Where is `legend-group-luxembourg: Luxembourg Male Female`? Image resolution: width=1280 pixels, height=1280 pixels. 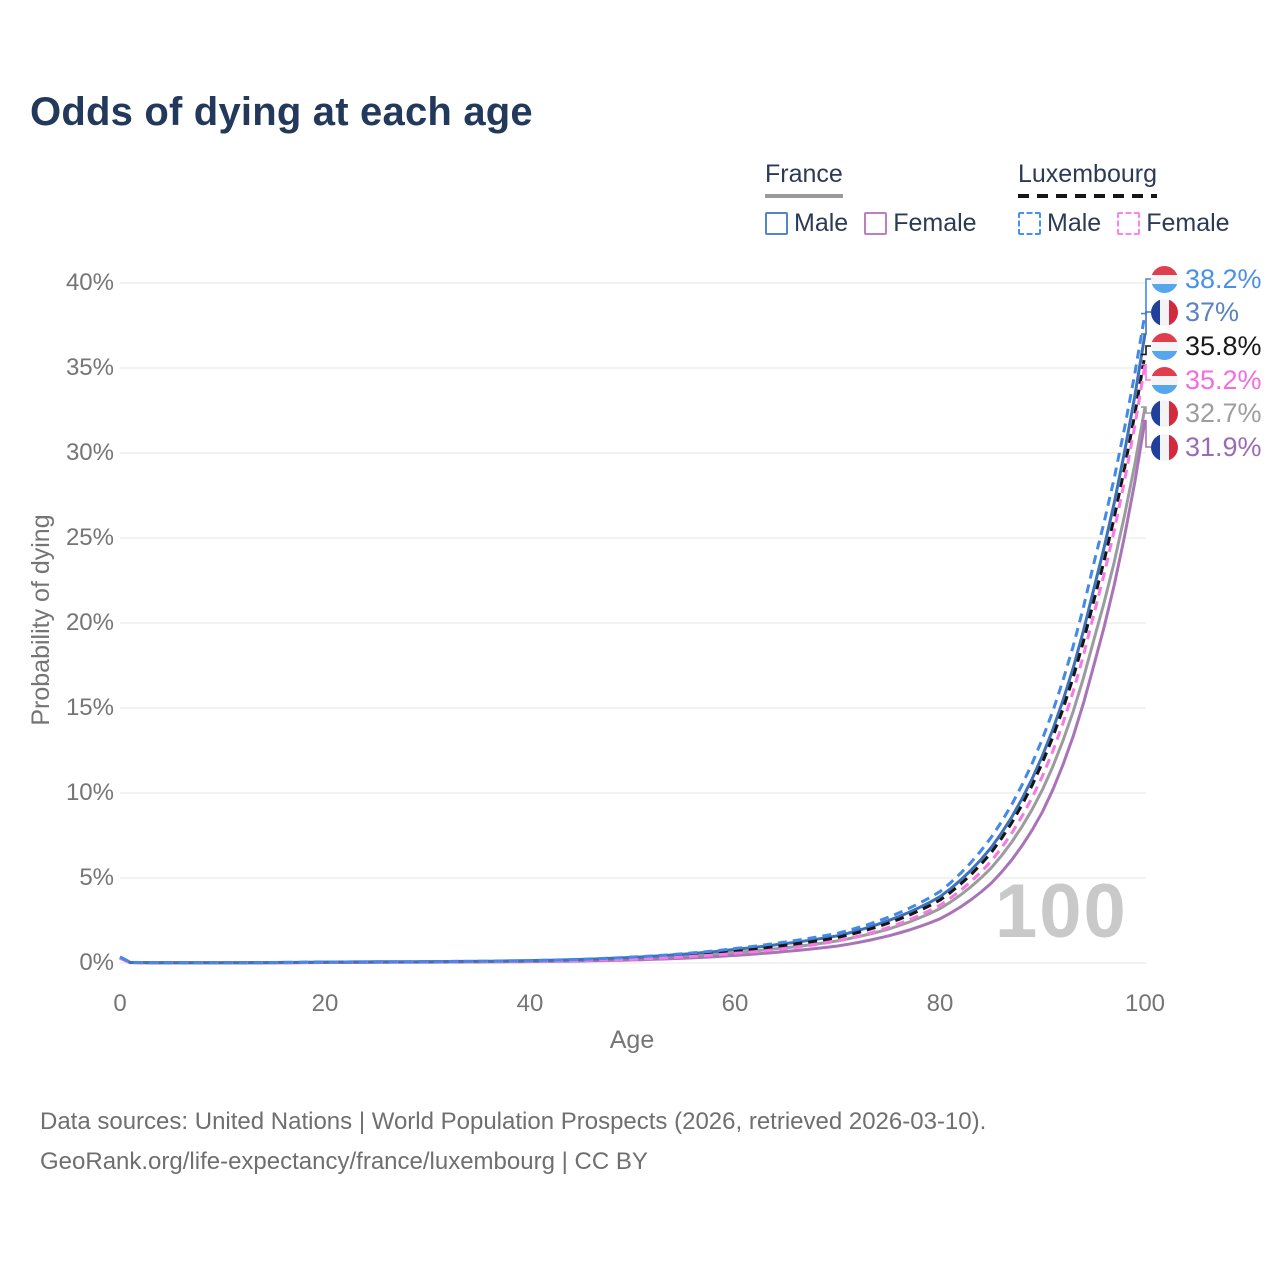 legend-group-luxembourg: Luxembourg Male Female is located at coordinates (1124, 199).